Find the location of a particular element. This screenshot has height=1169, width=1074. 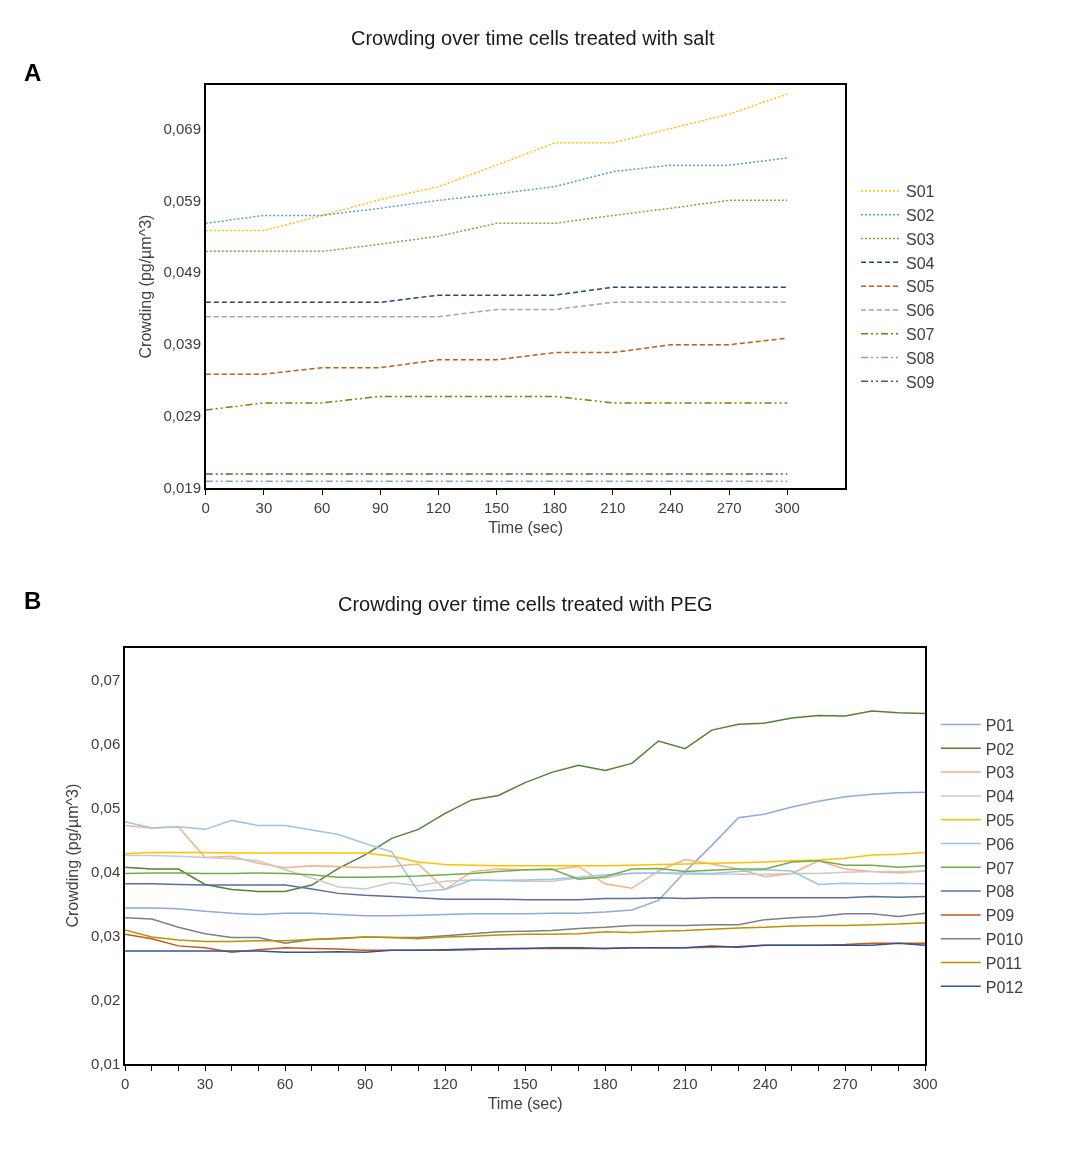

y-tick-label: 0,029 is located at coordinates (182, 416).